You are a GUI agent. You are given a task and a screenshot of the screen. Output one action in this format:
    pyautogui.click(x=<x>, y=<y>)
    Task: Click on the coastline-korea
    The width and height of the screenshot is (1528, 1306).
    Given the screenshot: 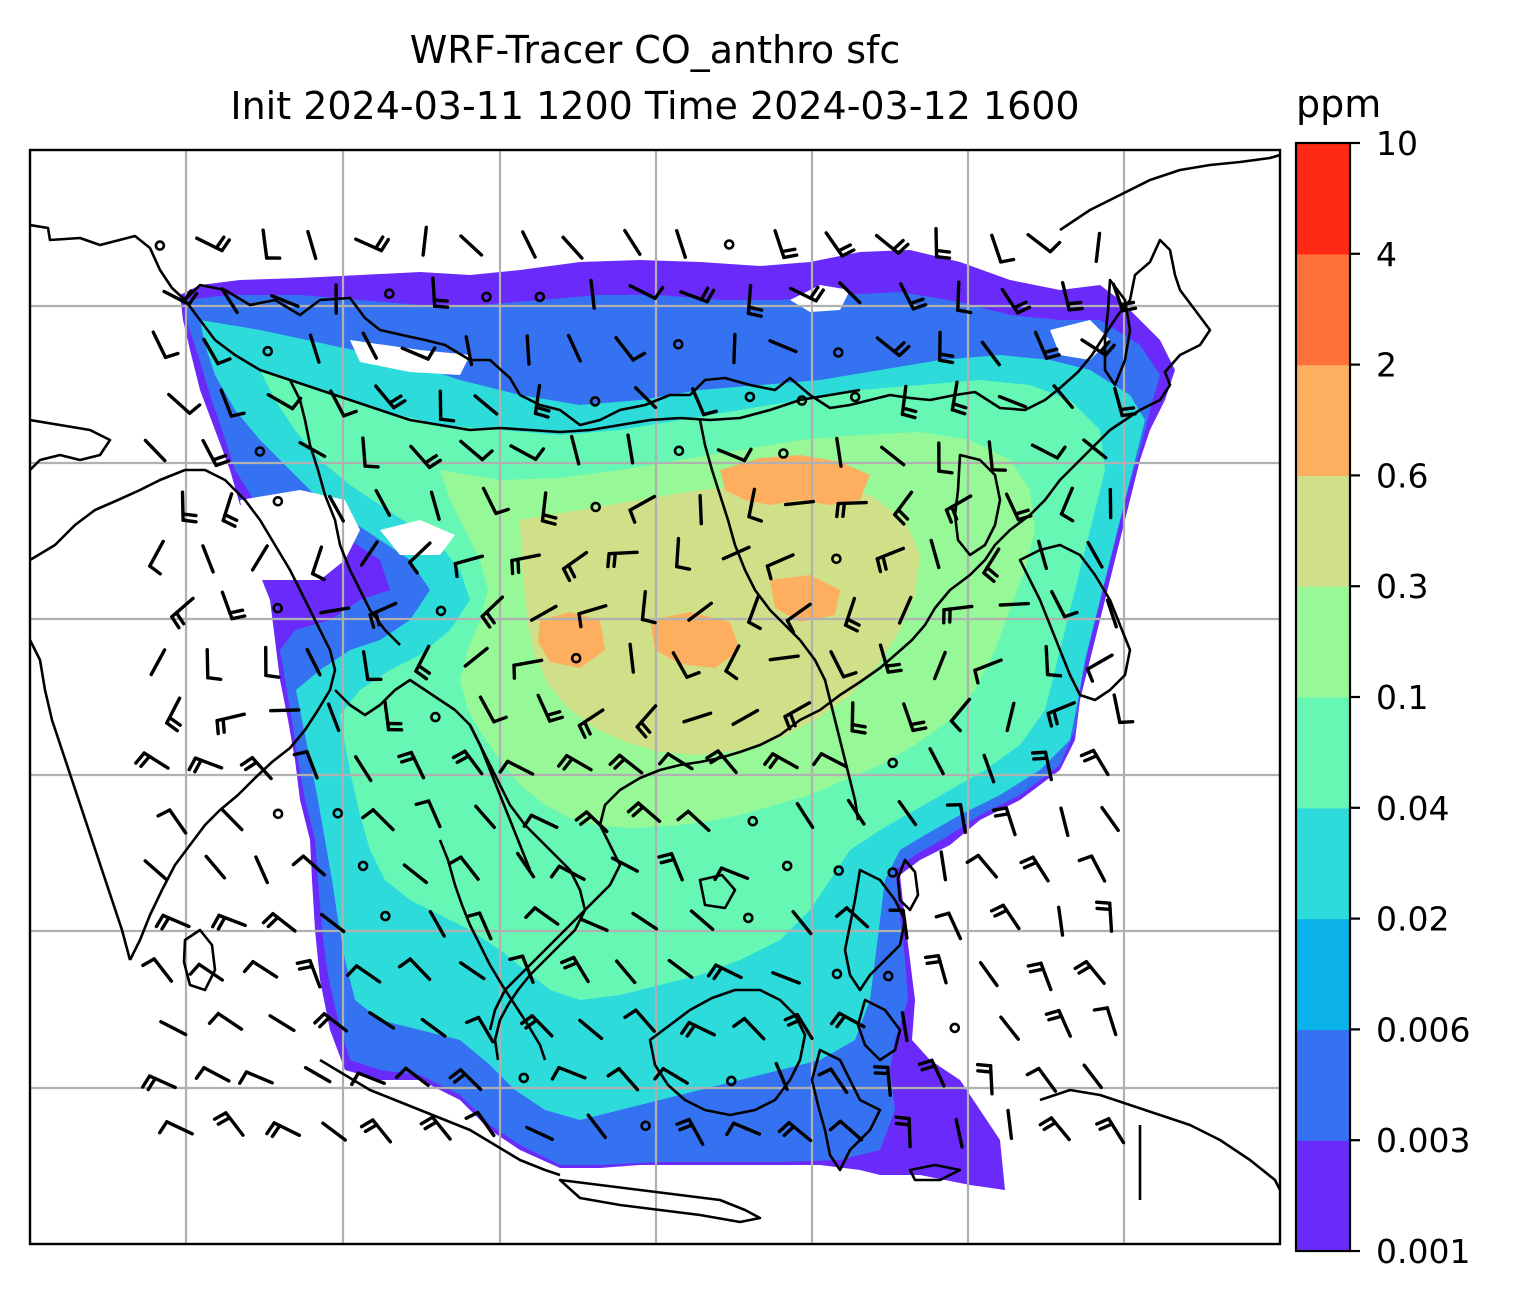 What is the action you would take?
    pyautogui.click(x=977, y=505)
    